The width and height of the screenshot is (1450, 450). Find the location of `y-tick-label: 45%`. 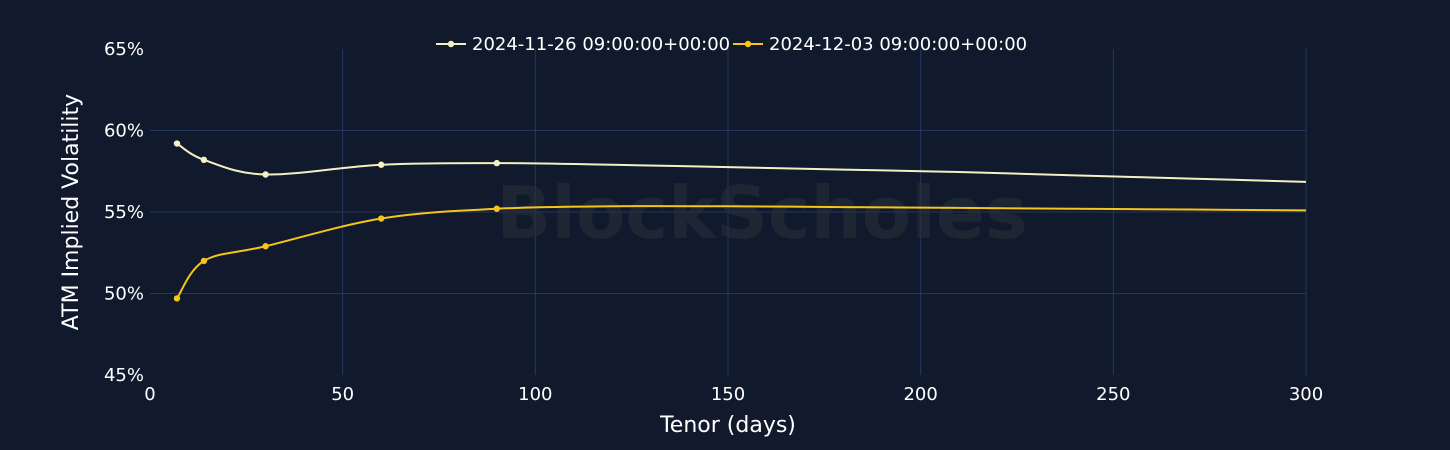

y-tick-label: 45% is located at coordinates (124, 375).